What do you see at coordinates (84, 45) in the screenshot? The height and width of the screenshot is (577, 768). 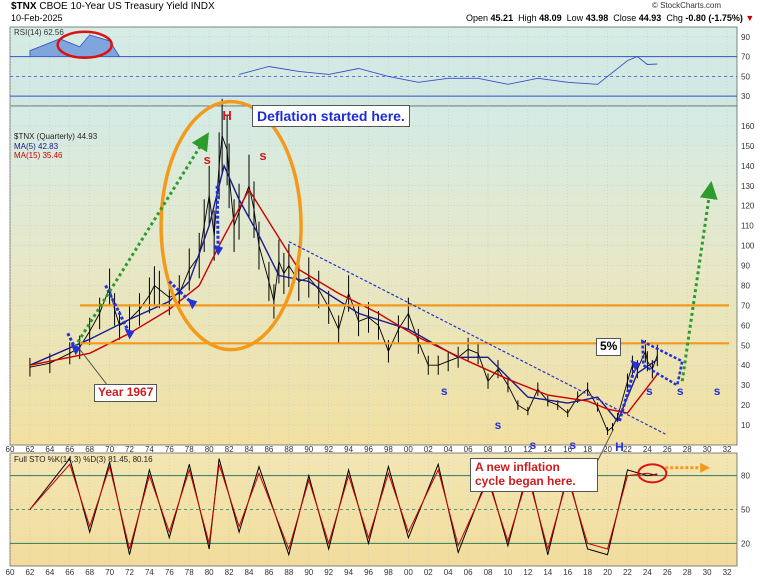 I see `rsi-highlight-ellipse` at bounding box center [84, 45].